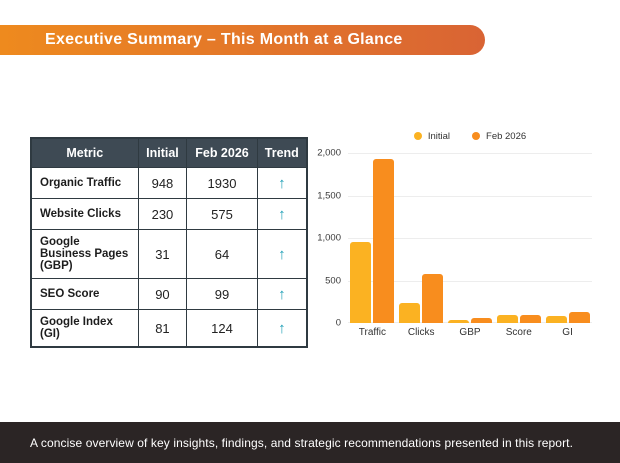 The width and height of the screenshot is (620, 463). I want to click on bar-initial-clicks, so click(410, 313).